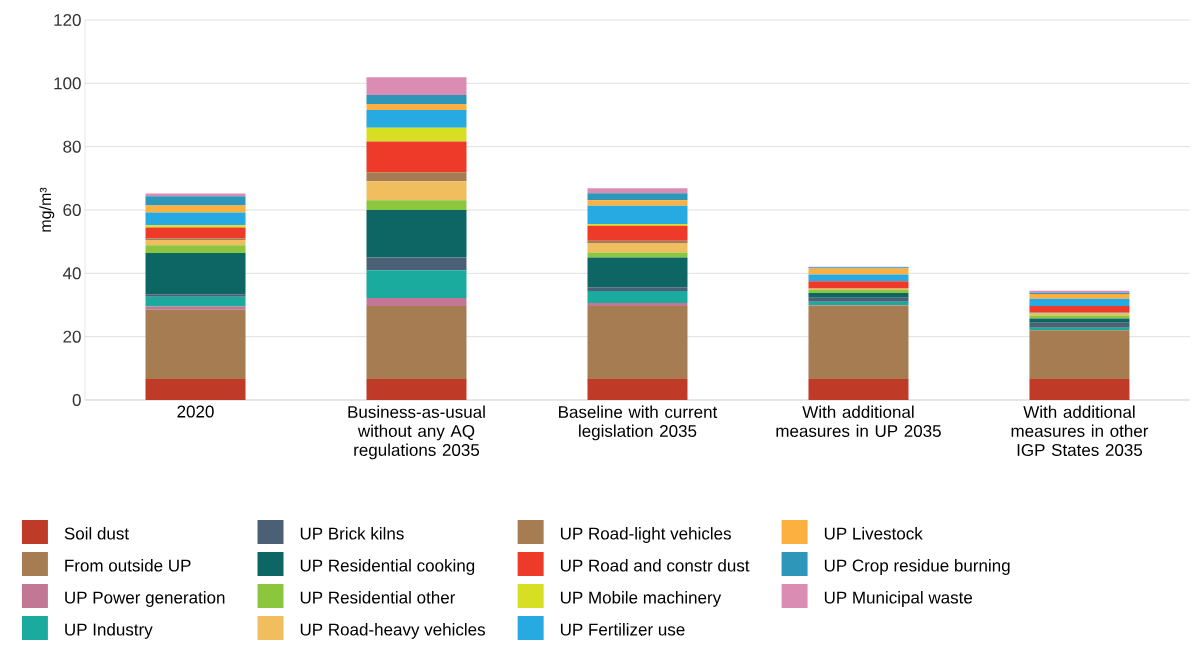 The image size is (1196, 666). What do you see at coordinates (67, 83) in the screenshot?
I see `y-tick-label: 100` at bounding box center [67, 83].